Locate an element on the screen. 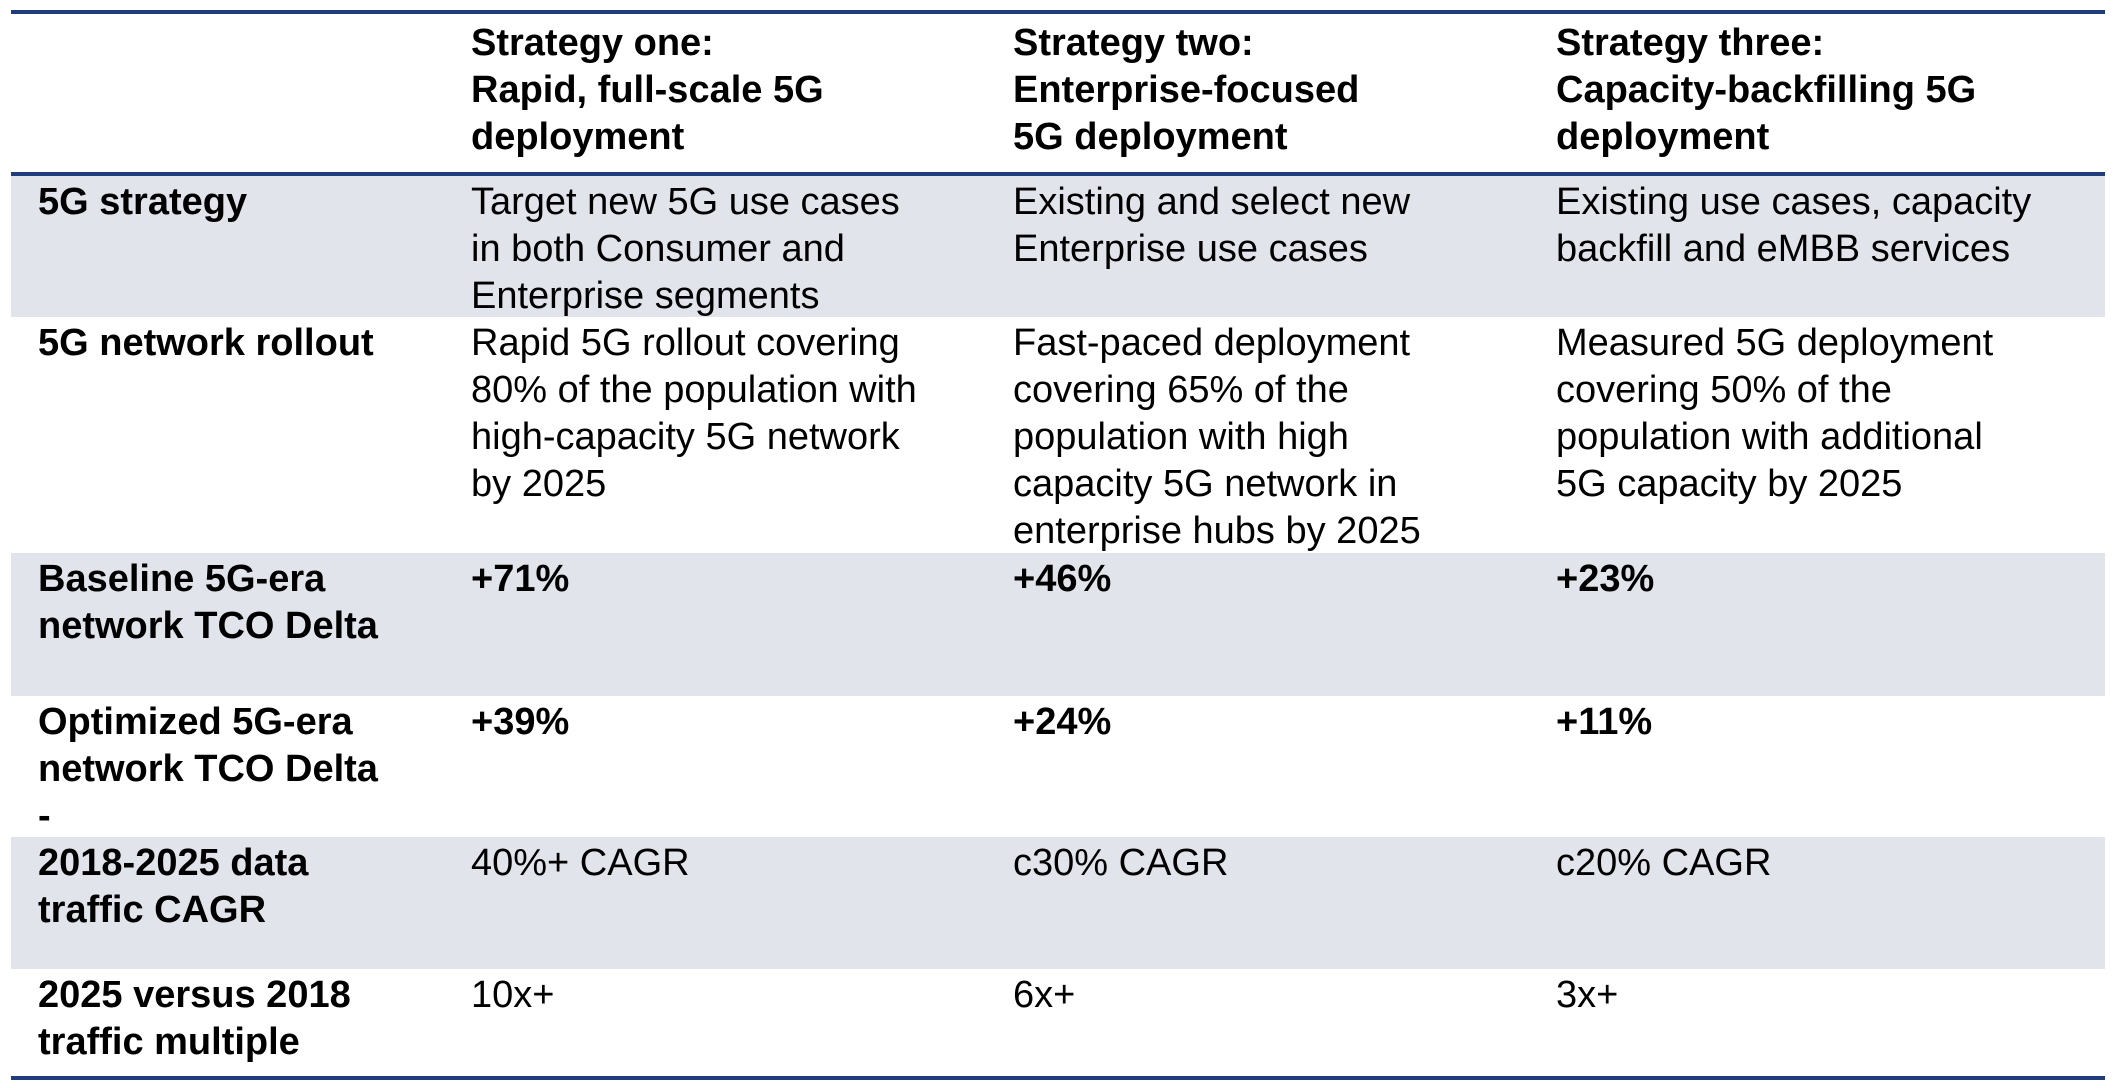  text-line: 5G deployment is located at coordinates (1150, 137).